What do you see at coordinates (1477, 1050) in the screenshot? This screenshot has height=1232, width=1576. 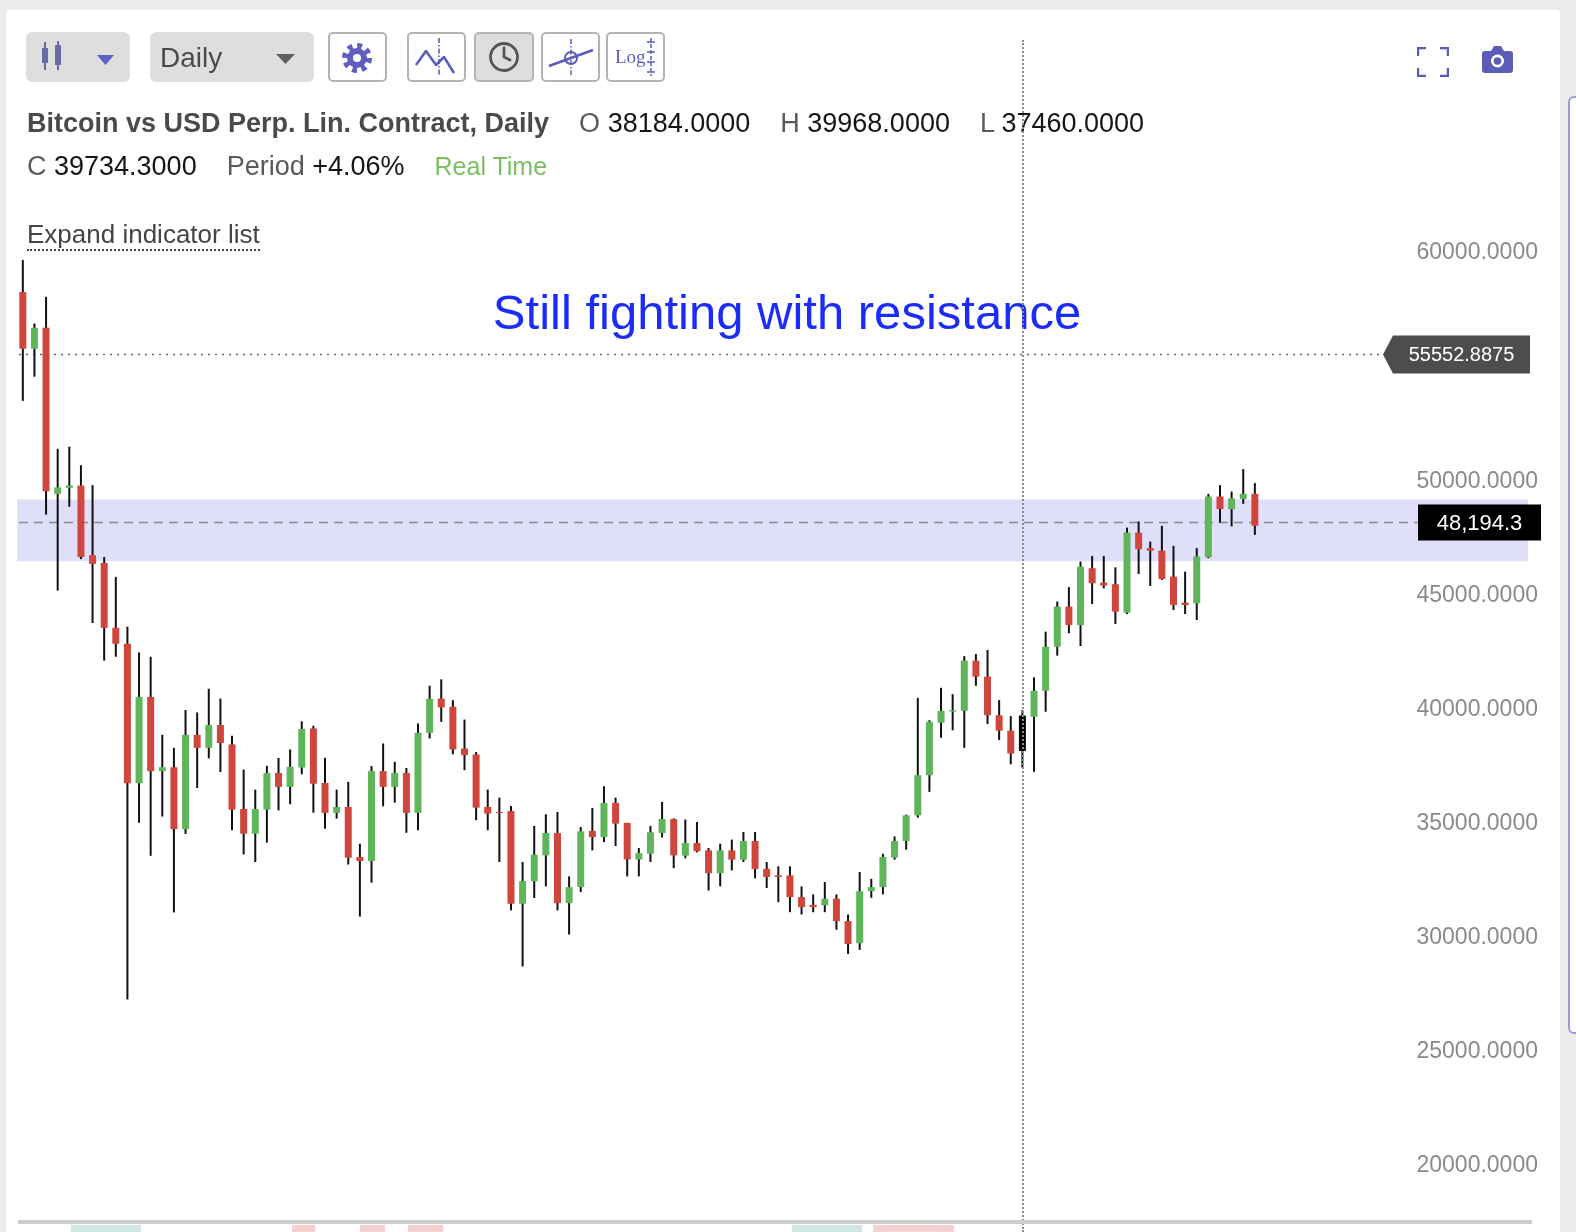 I see `y-tick-label: 25000.0000` at bounding box center [1477, 1050].